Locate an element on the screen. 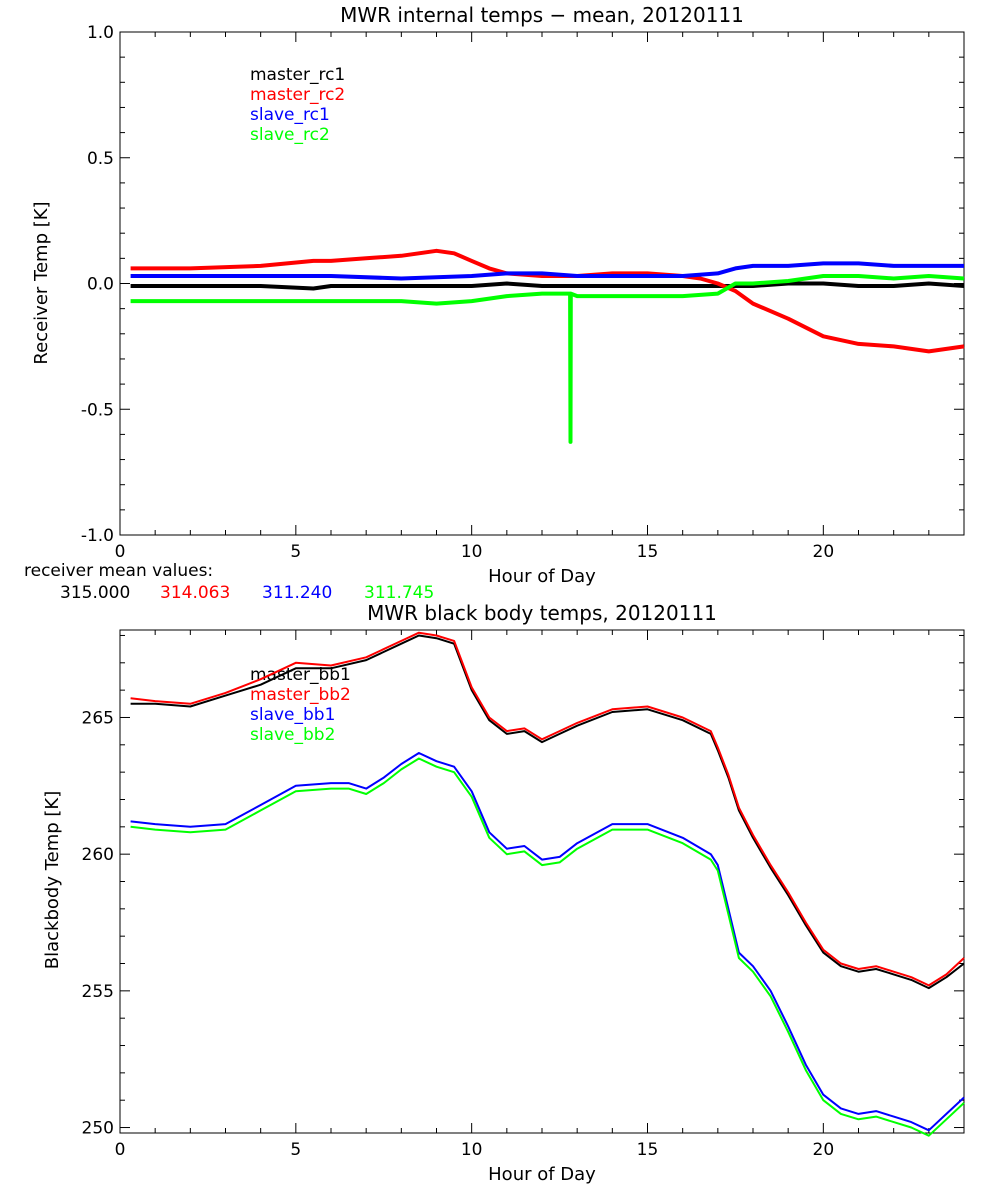 The image size is (1000, 1200). chart1-series-line-slave_rc2 is located at coordinates (547, 359).